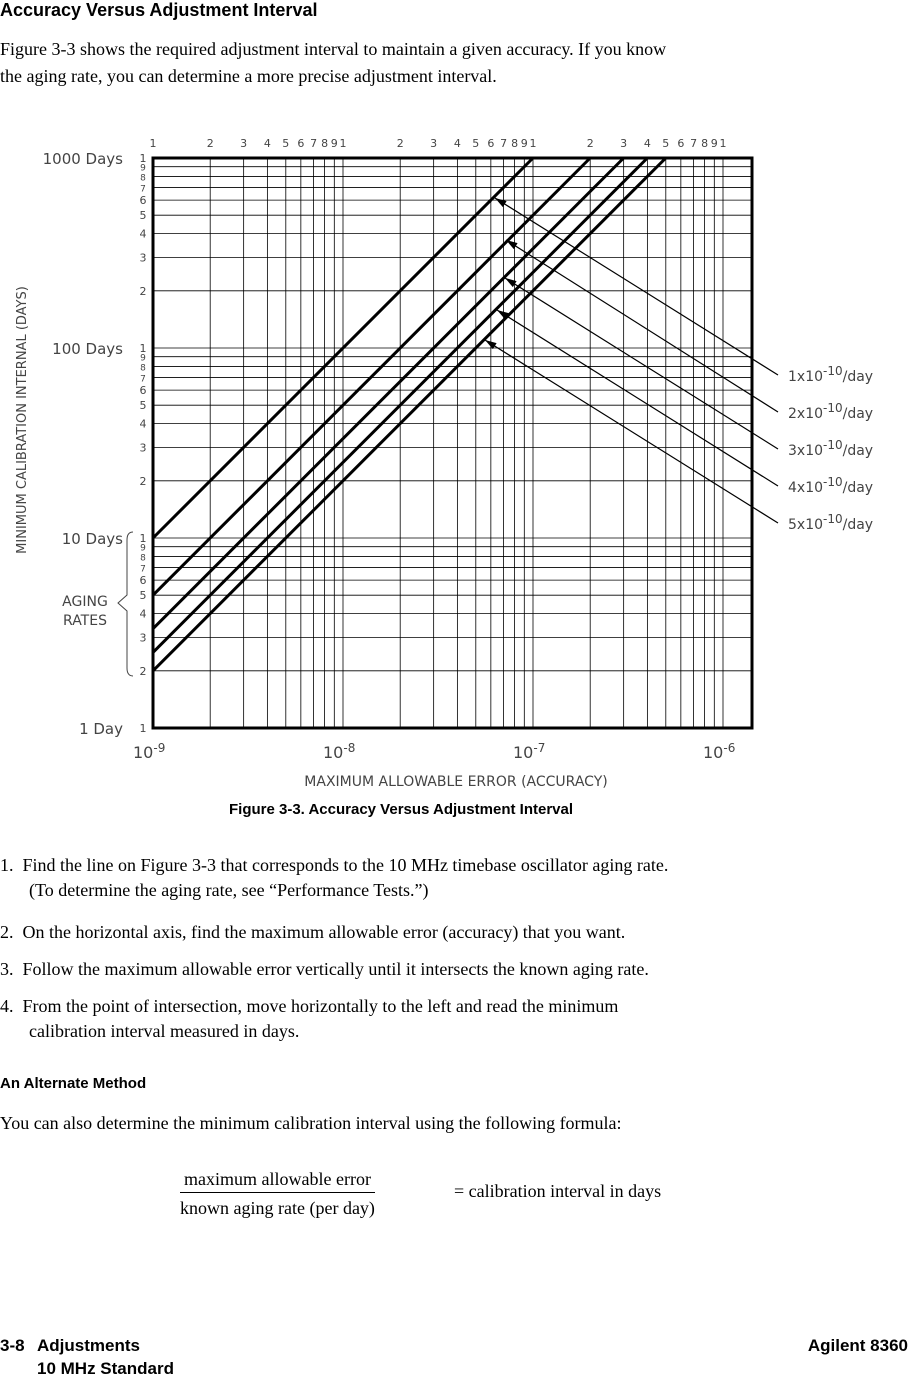  Describe the element at coordinates (277, 1179) in the screenshot. I see `formula-numerator: maximum allowable error` at that location.